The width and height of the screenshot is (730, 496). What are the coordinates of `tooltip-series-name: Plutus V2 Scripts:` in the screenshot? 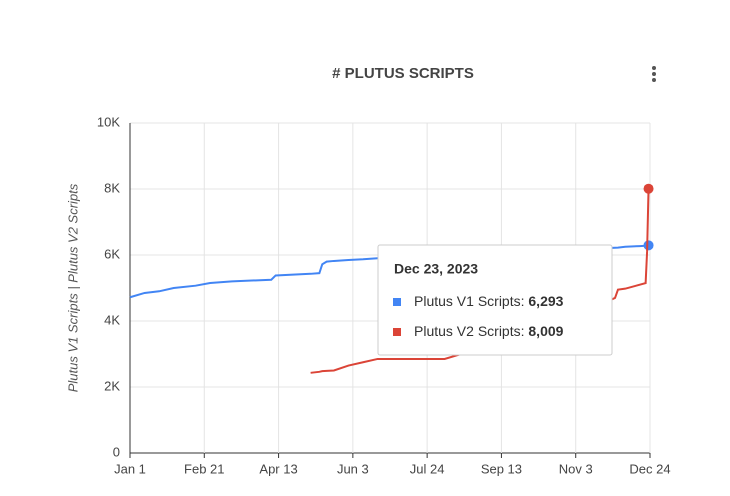 It's located at (469, 331).